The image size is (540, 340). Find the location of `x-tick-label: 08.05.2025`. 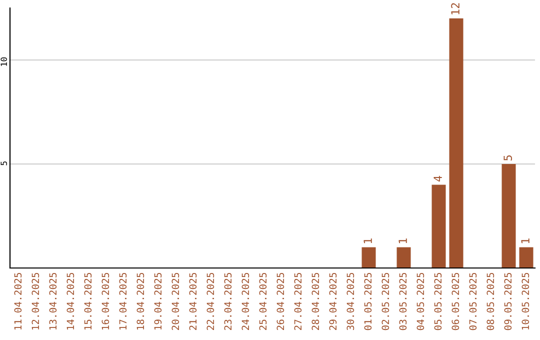

x-tick-label: 08.05.2025 is located at coordinates (490, 301).